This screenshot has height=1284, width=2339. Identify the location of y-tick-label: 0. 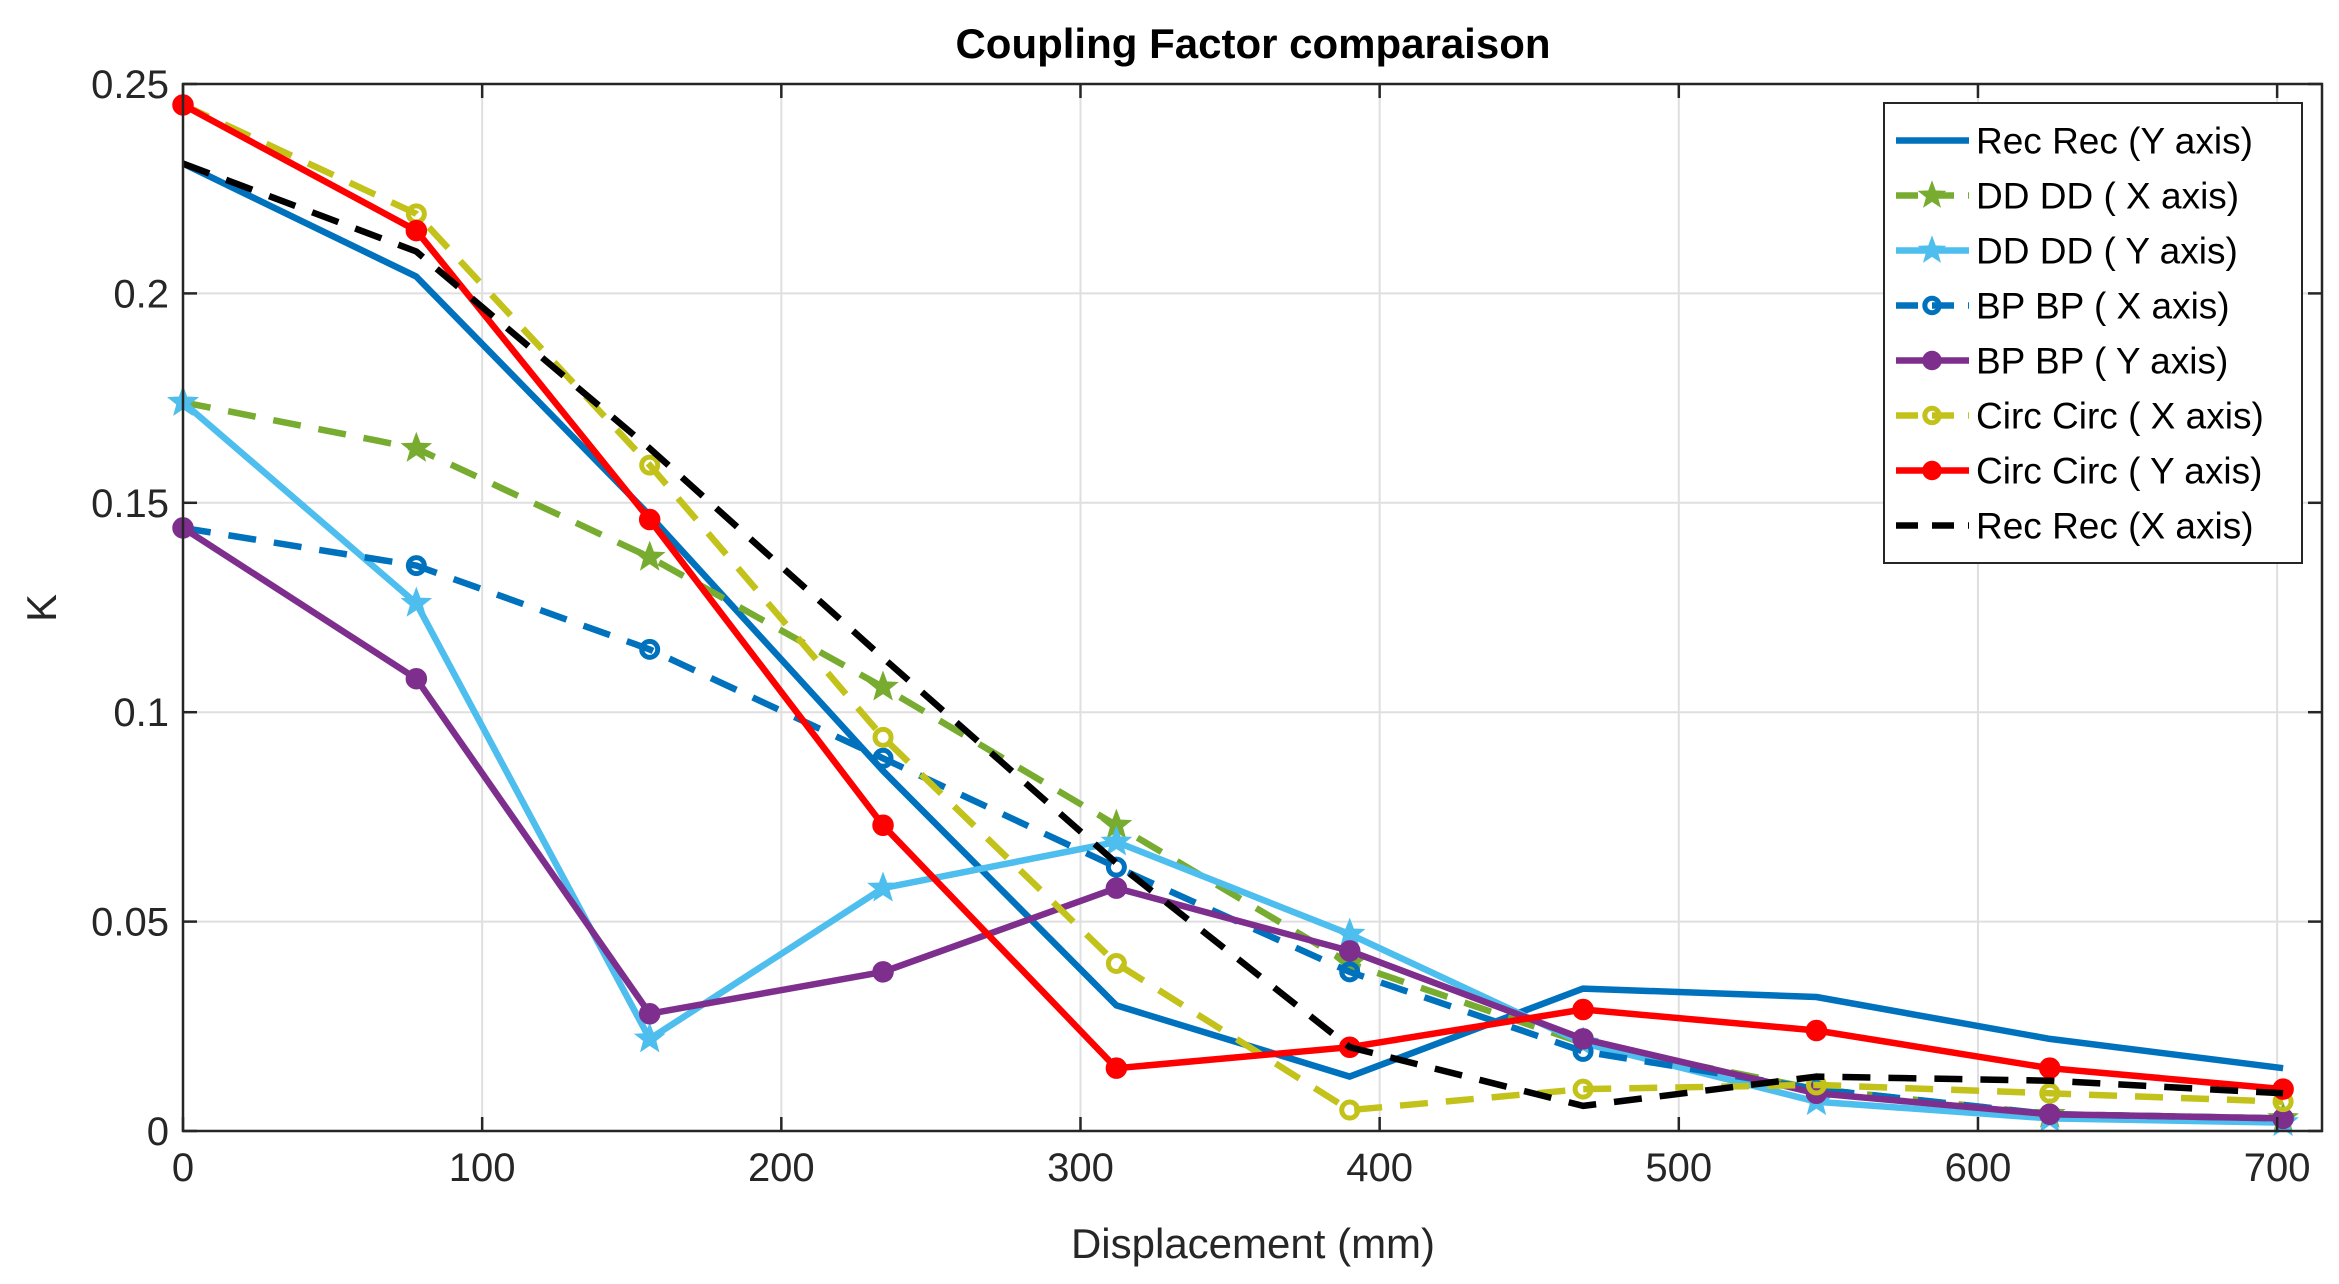
(158, 1132).